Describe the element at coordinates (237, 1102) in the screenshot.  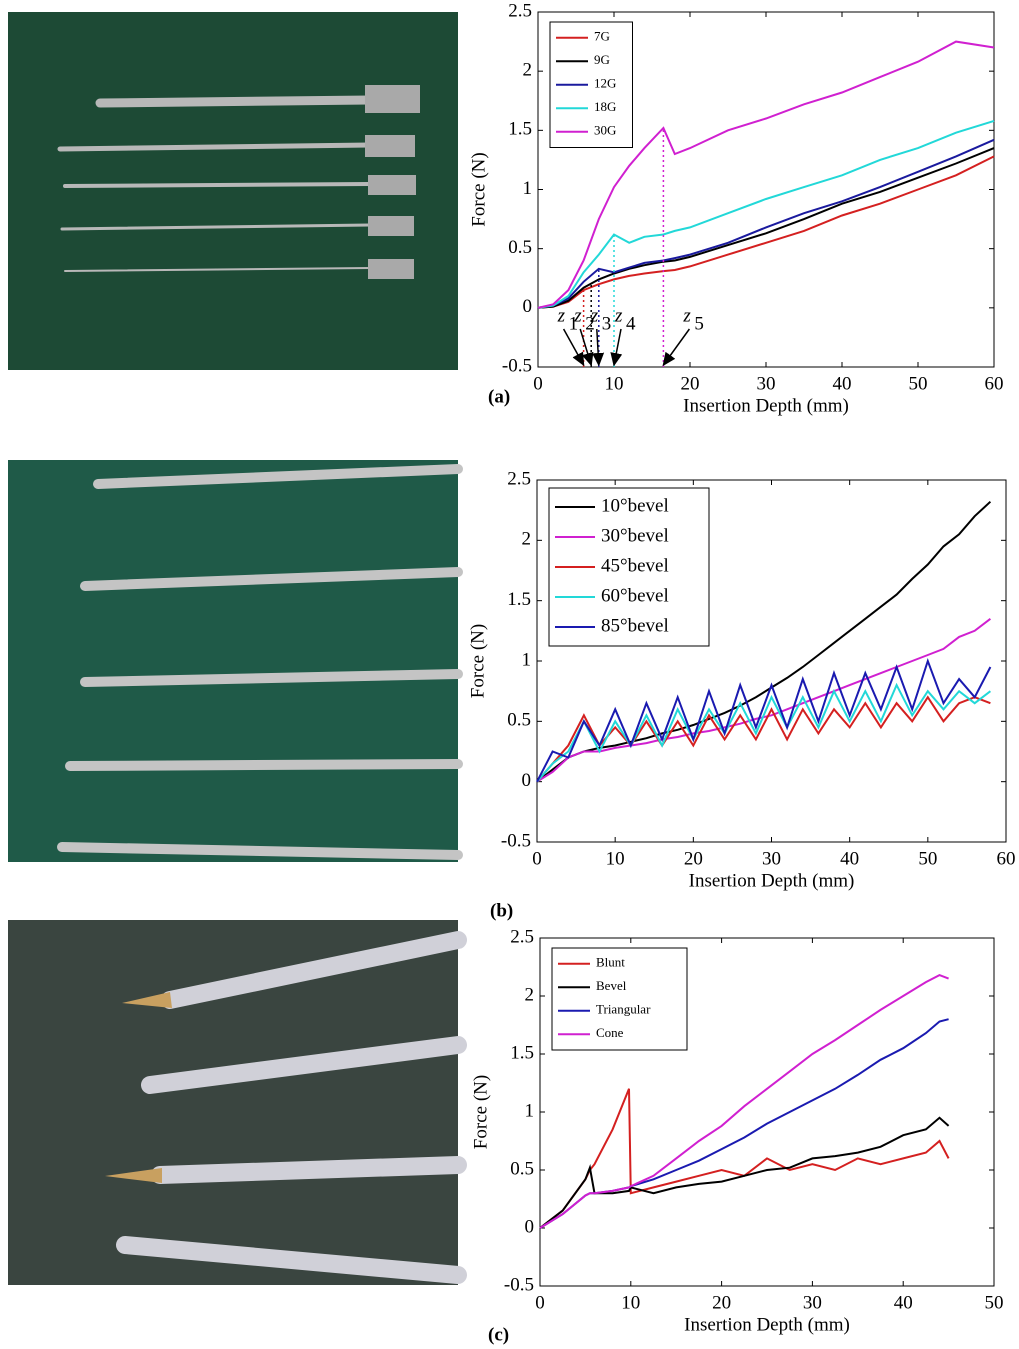
I see `photo-c` at that location.